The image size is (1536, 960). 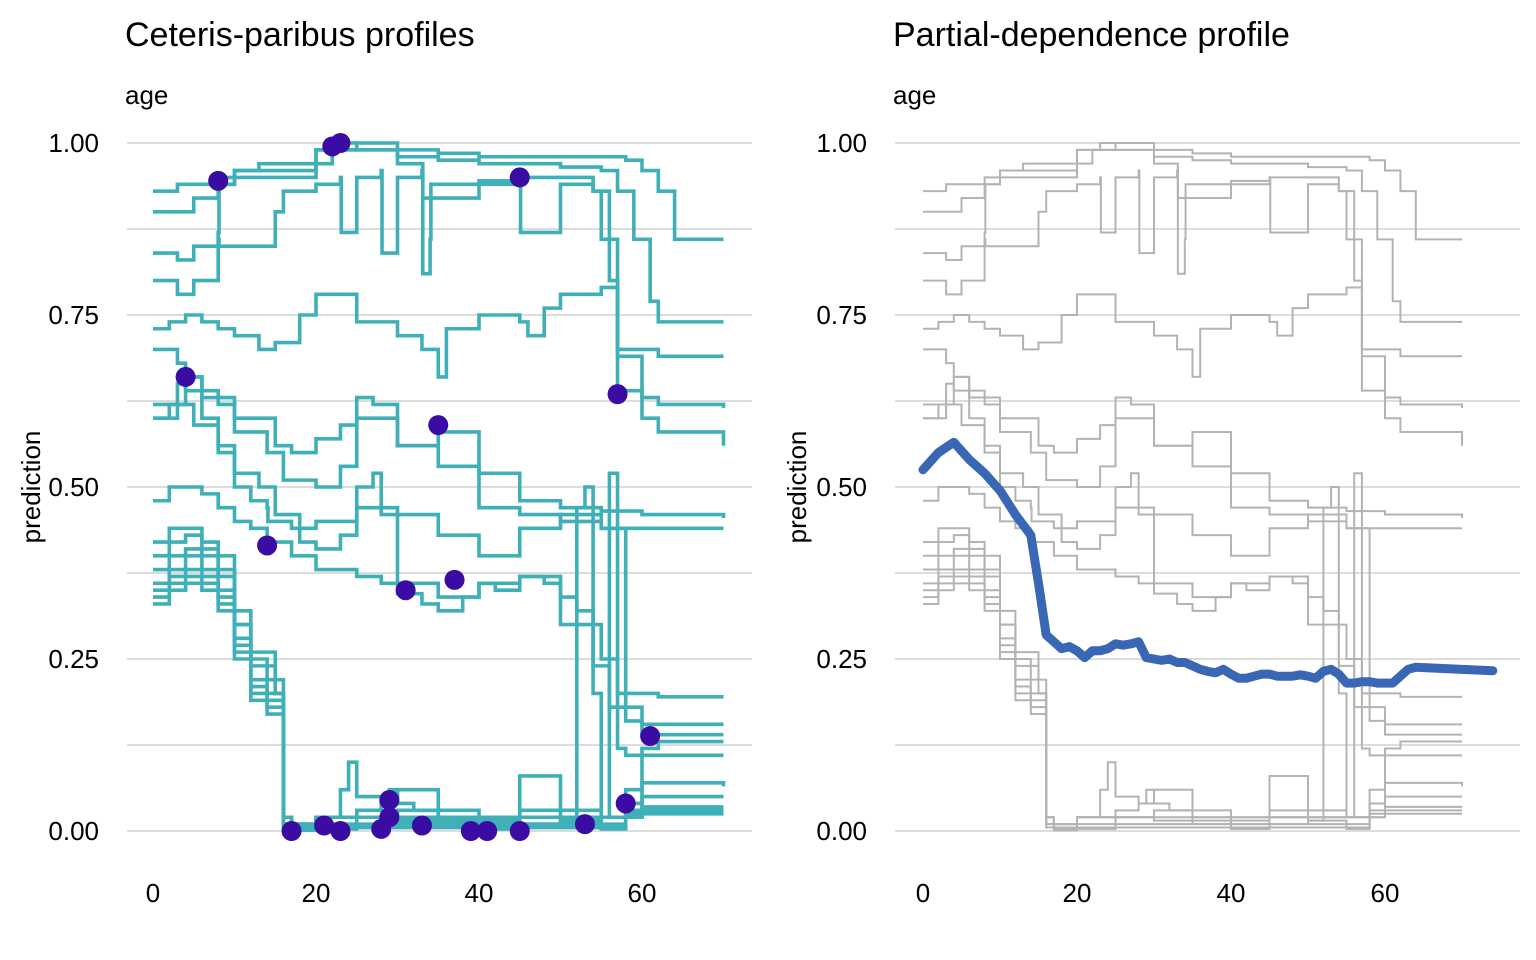 I want to click on aggregate-profile-line, so click(x=1208, y=562).